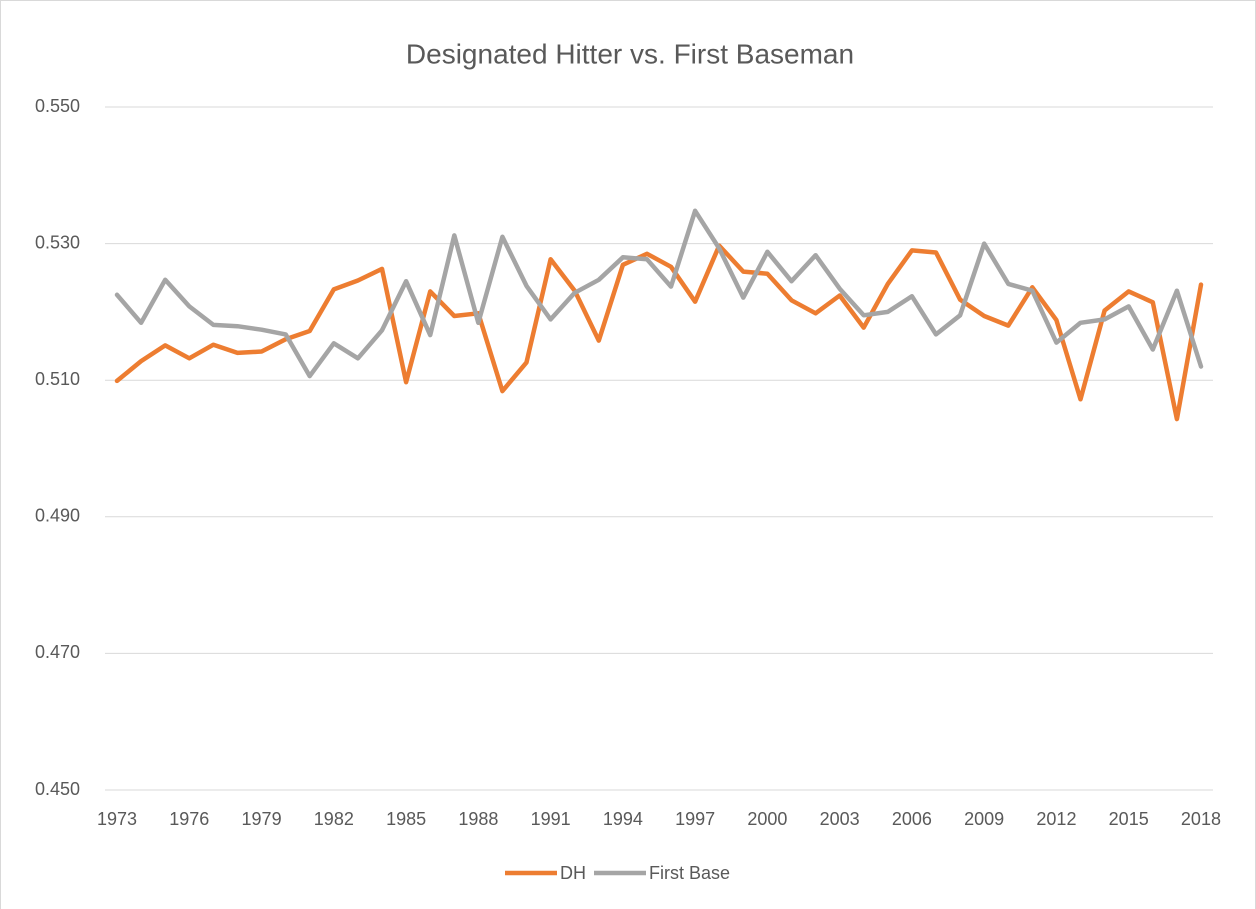 This screenshot has height=909, width=1256. I want to click on legend-label: DH, so click(573, 873).